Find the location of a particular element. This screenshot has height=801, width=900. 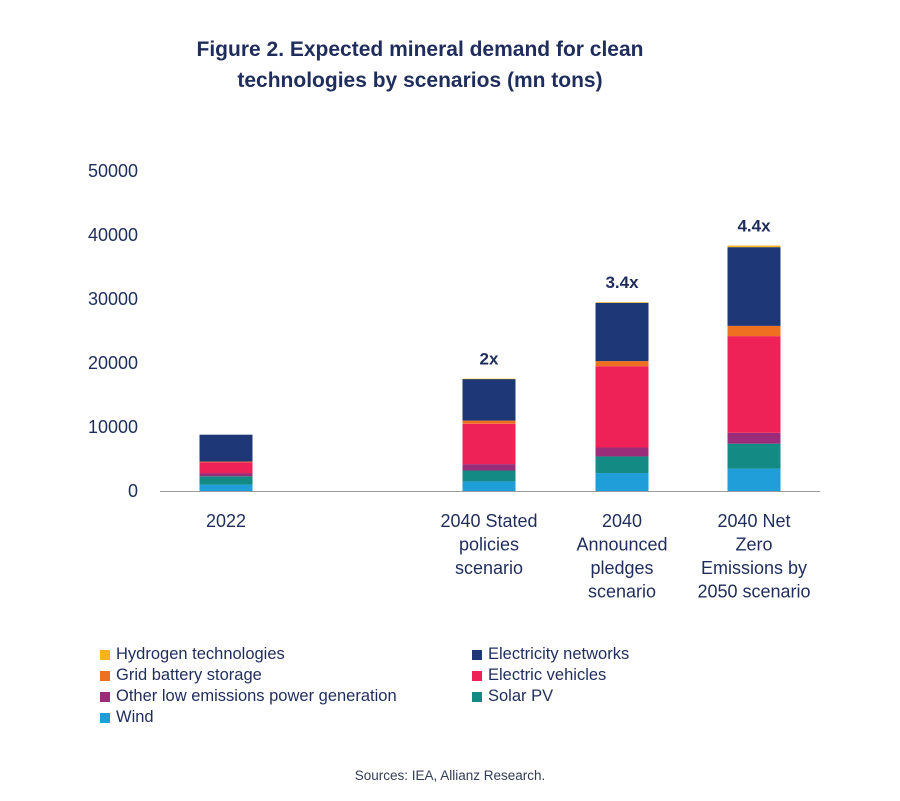

x-category-label: 2022 is located at coordinates (226, 521).